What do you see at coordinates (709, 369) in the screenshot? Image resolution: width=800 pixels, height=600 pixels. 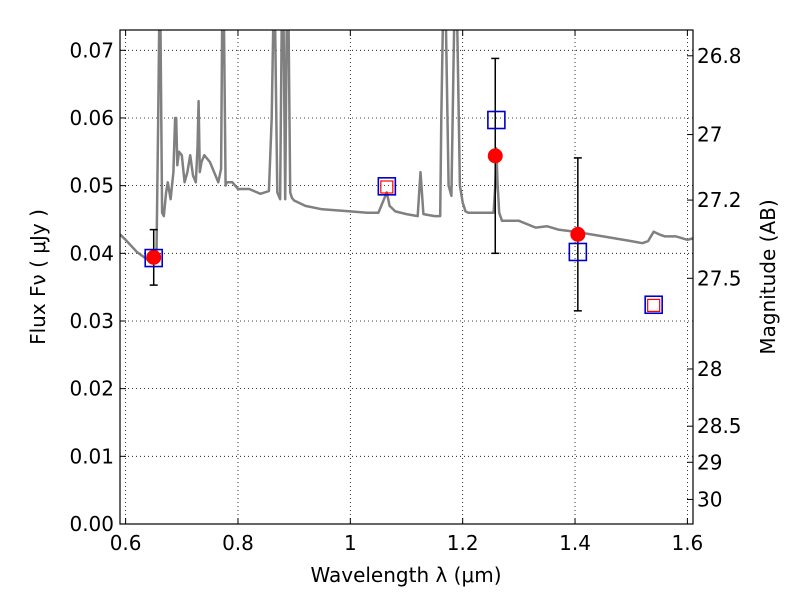 I see `y2-tick-label: 28` at bounding box center [709, 369].